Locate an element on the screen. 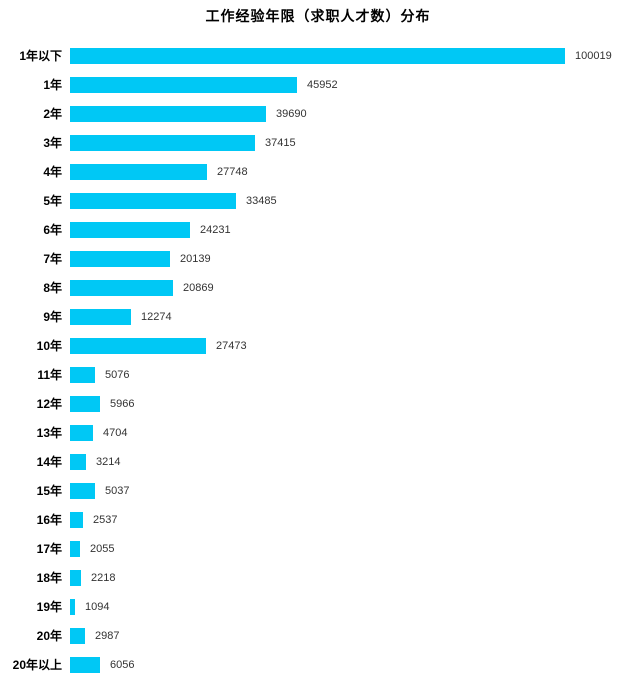 This screenshot has width=636, height=678. category-label: 12年 is located at coordinates (49, 404).